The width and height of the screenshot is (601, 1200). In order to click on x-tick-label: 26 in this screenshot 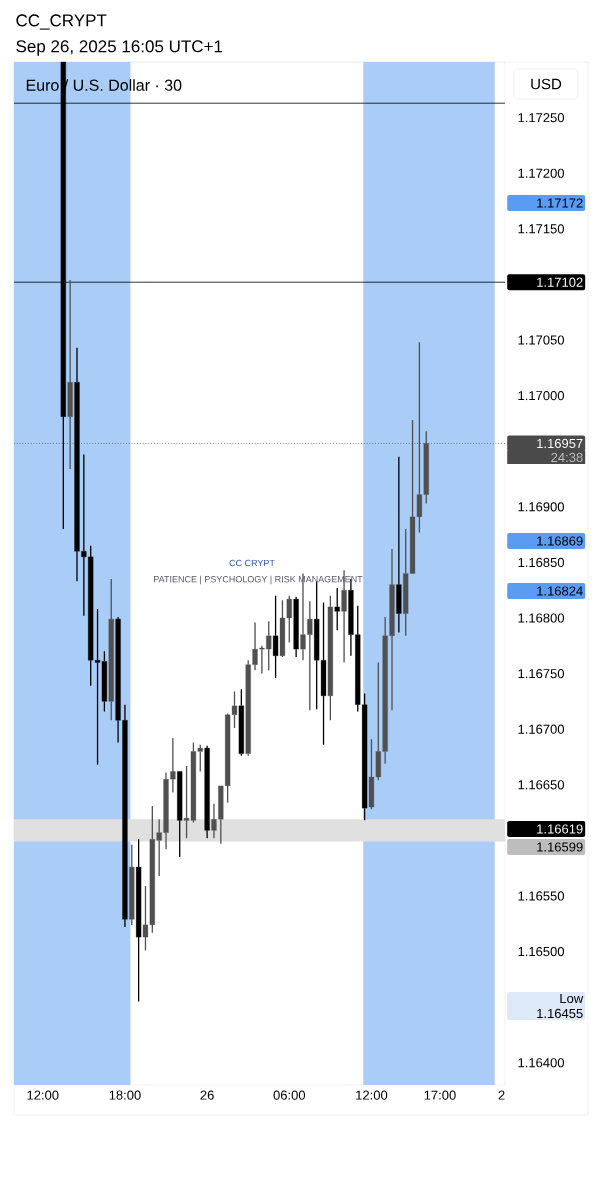, I will do `click(207, 1095)`.